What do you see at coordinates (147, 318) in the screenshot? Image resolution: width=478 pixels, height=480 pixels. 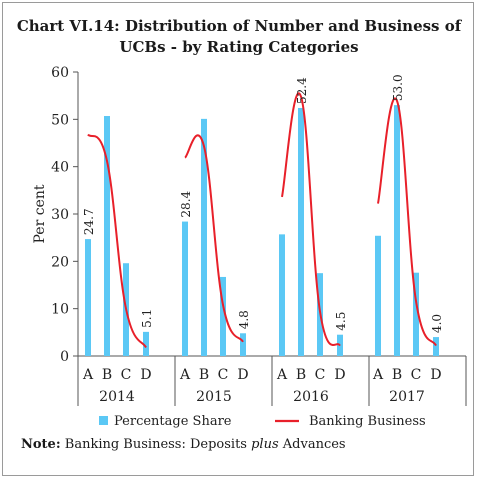 I see `data-label-2014-D: 5.1` at bounding box center [147, 318].